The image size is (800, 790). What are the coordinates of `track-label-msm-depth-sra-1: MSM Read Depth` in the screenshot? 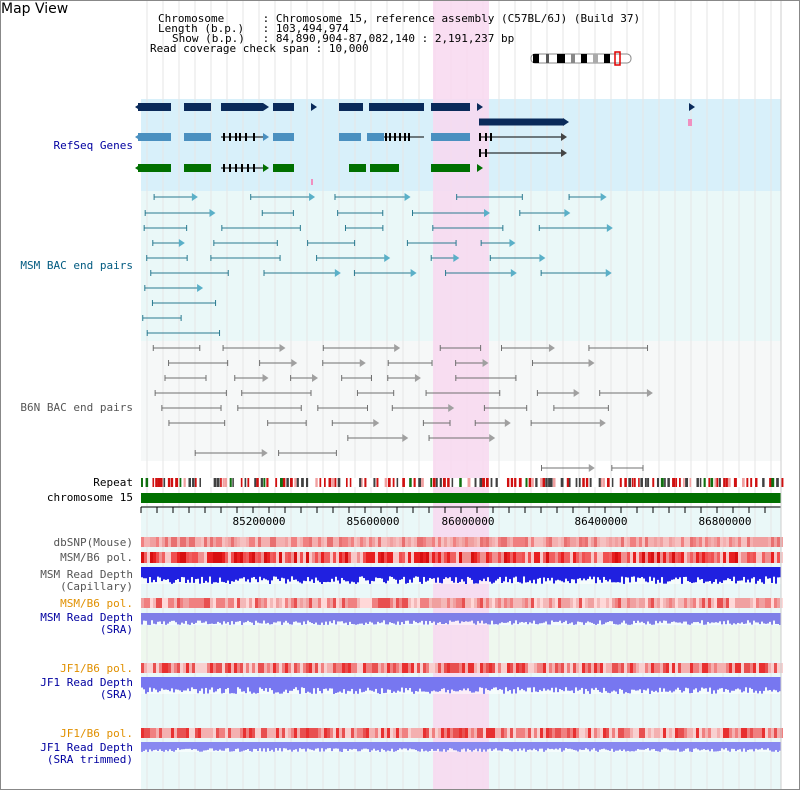 It's located at (86, 617).